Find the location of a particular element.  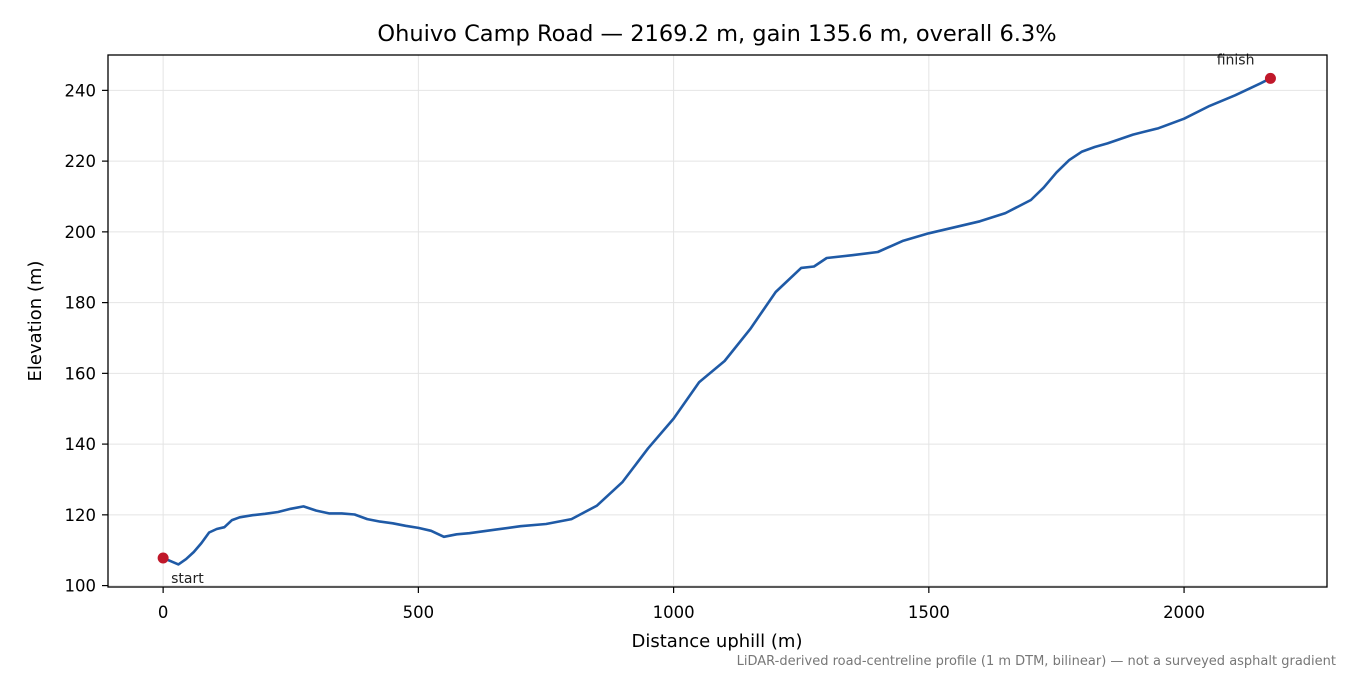

y-tick-label: 140 is located at coordinates (81, 444).